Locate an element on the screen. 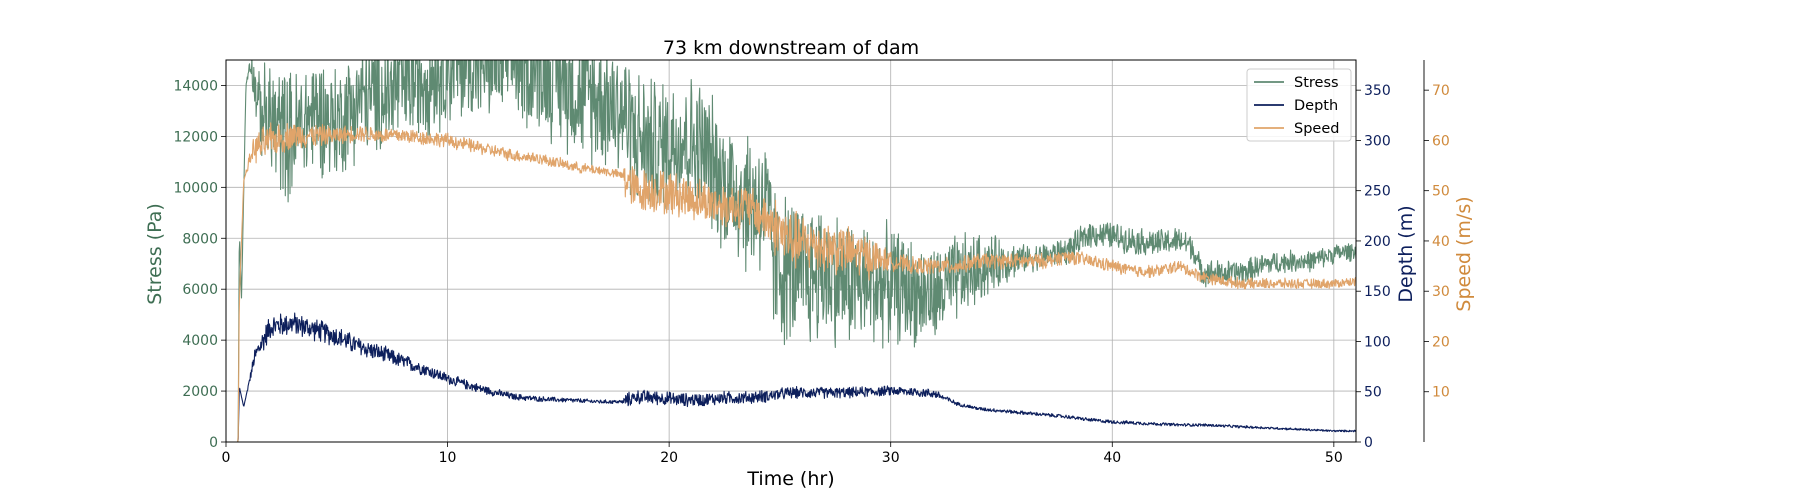 The width and height of the screenshot is (1800, 504). x-tick-label: 10 is located at coordinates (448, 458).